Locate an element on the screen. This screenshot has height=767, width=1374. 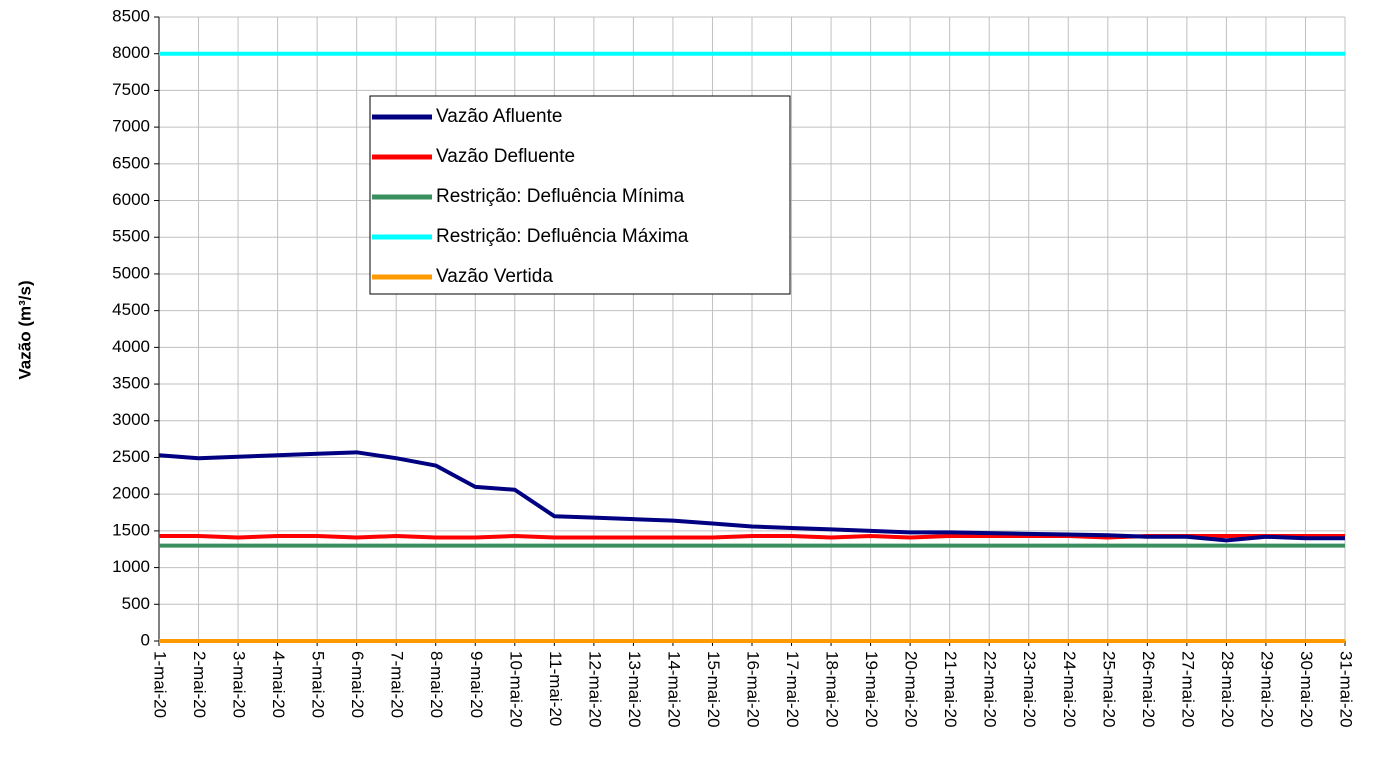
y-tick-label: 1000 is located at coordinates (131, 566).